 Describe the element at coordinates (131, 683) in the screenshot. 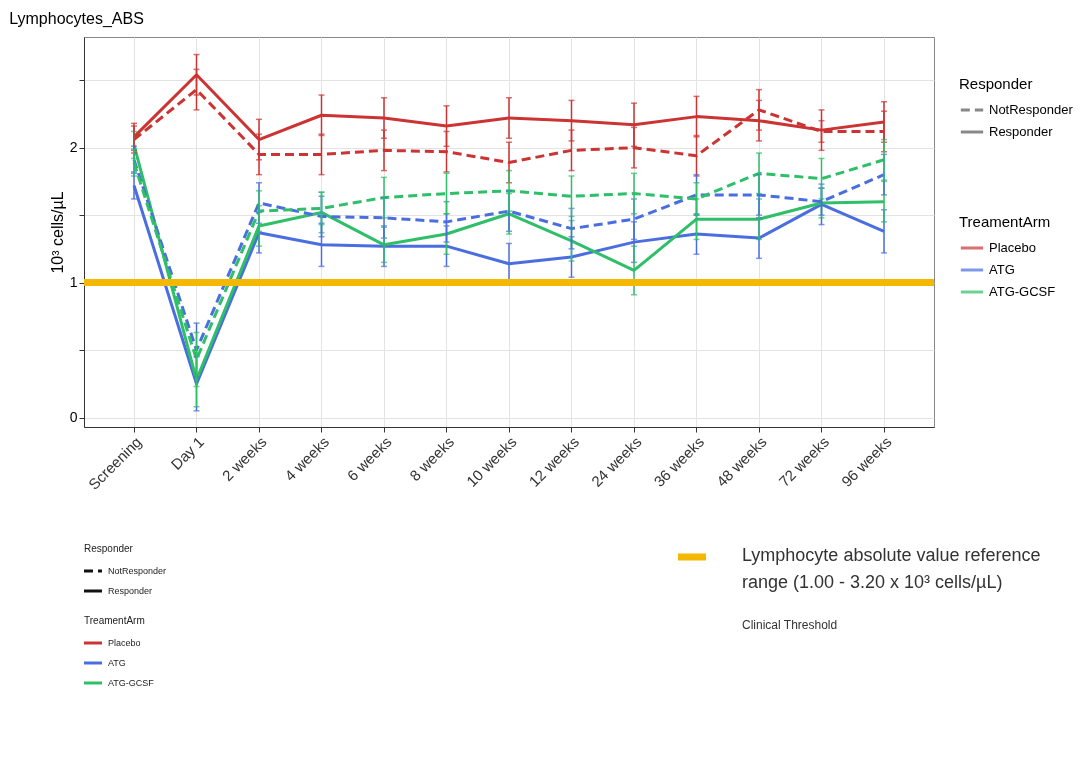

I see `text: ATG-GCSF` at that location.